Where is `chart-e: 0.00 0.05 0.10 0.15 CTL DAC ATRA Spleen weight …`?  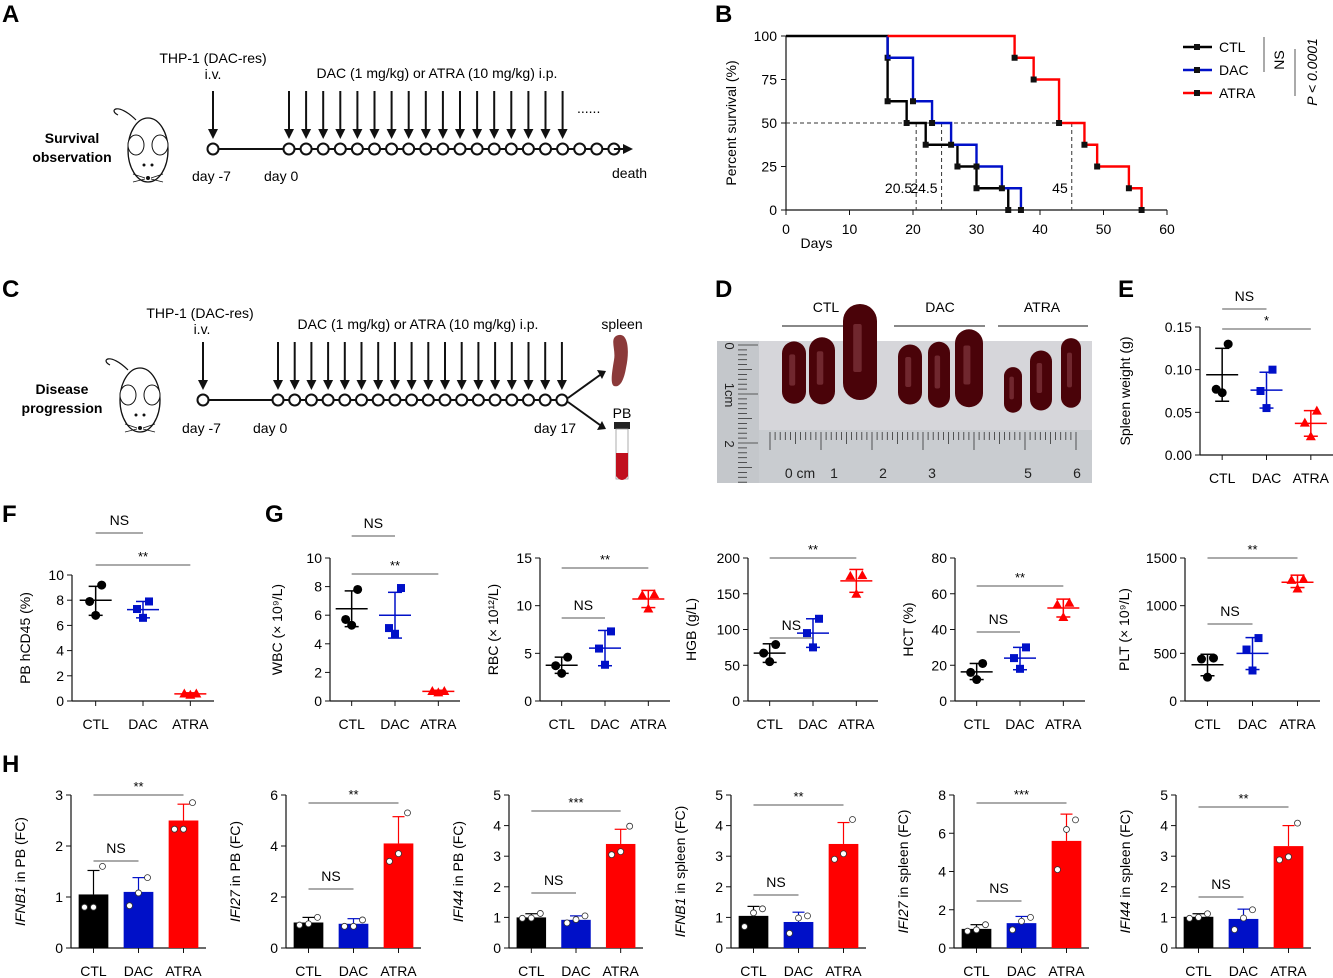
chart-e: 0.00 0.05 0.10 0.15 CTL DAC ATRA Spleen weight … is located at coordinates (1225, 387).